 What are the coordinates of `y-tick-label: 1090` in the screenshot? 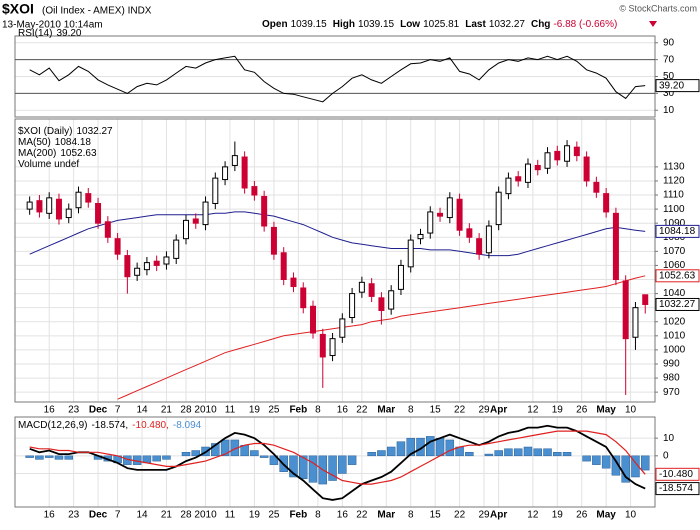 It's located at (674, 223).